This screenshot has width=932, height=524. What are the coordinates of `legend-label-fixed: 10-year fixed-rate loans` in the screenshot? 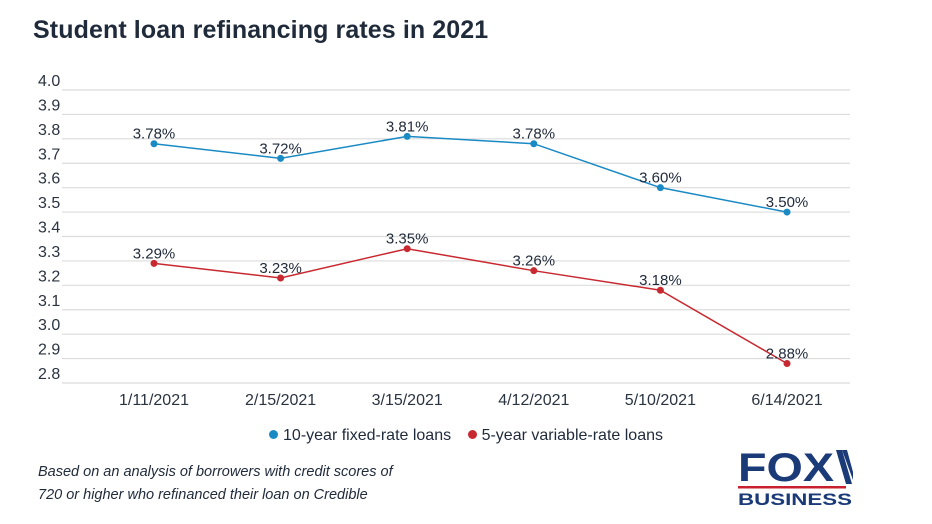 It's located at (367, 435).